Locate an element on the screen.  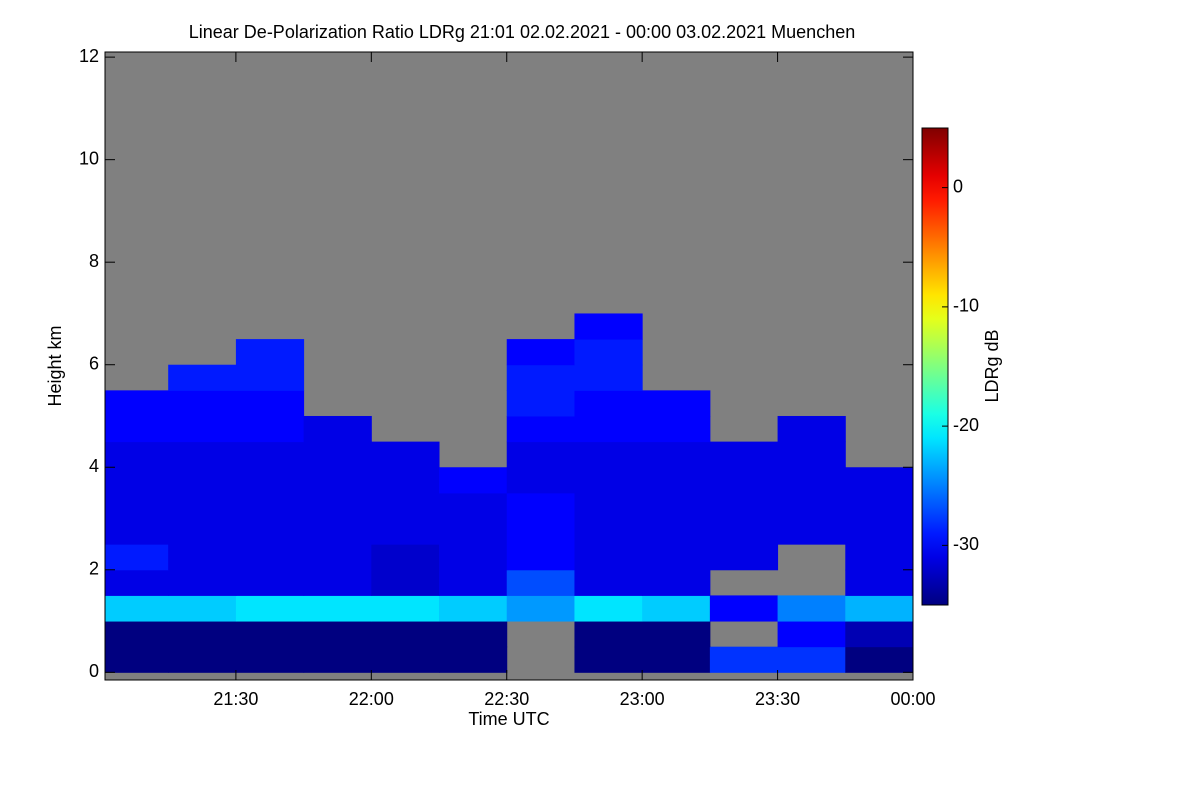
x-tick-label: 22:00 is located at coordinates (371, 699).